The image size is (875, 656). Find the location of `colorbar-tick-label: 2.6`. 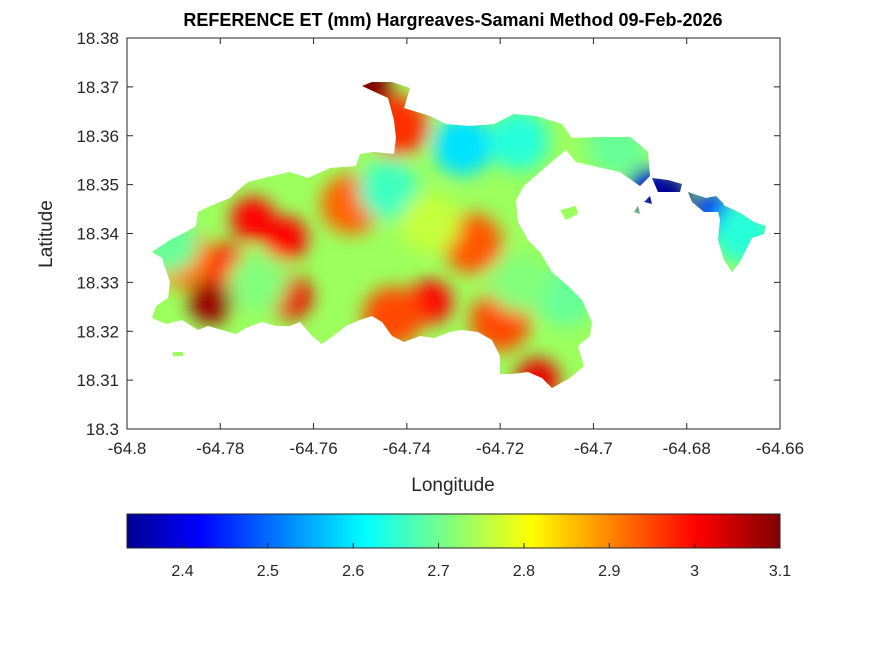

colorbar-tick-label: 2.6 is located at coordinates (353, 571).